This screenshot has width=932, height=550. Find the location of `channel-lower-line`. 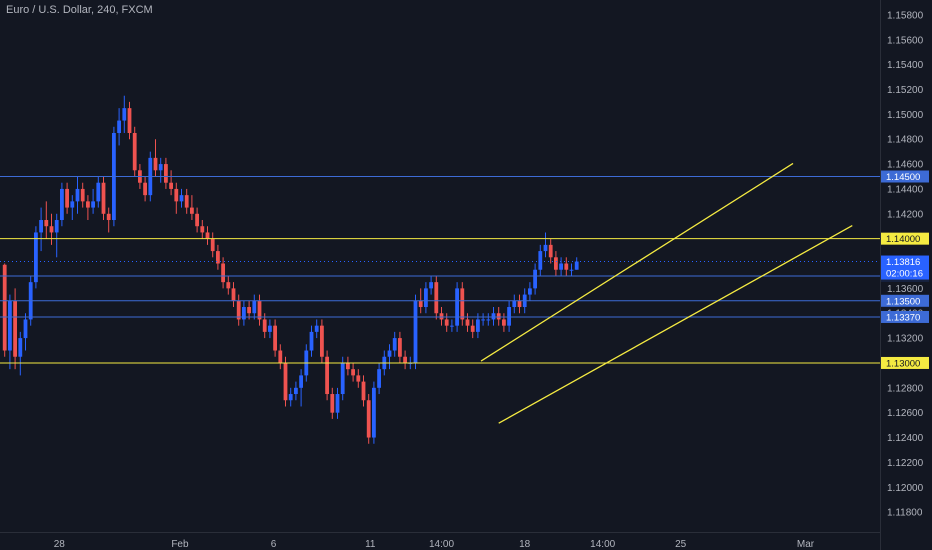

channel-lower-line is located at coordinates (675, 324).